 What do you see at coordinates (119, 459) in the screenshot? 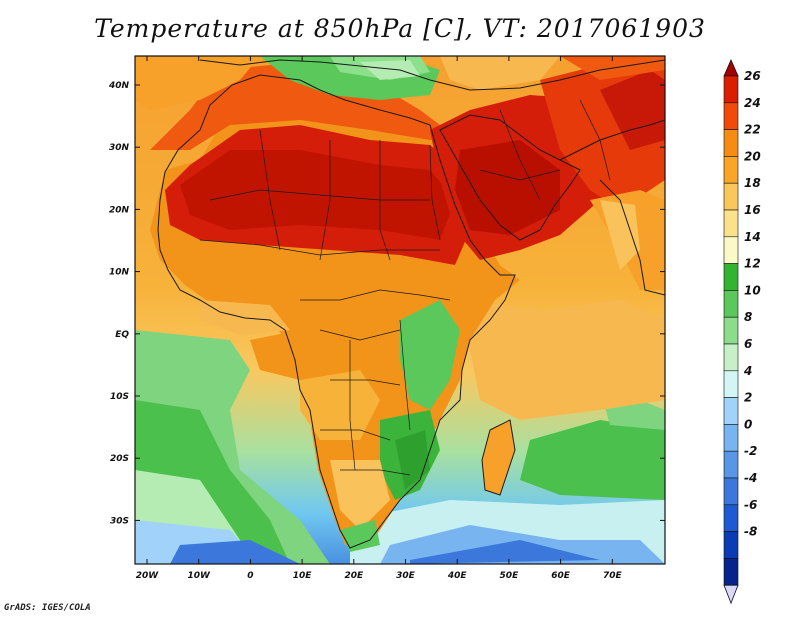
I see `lat-label: 20S` at bounding box center [119, 459].